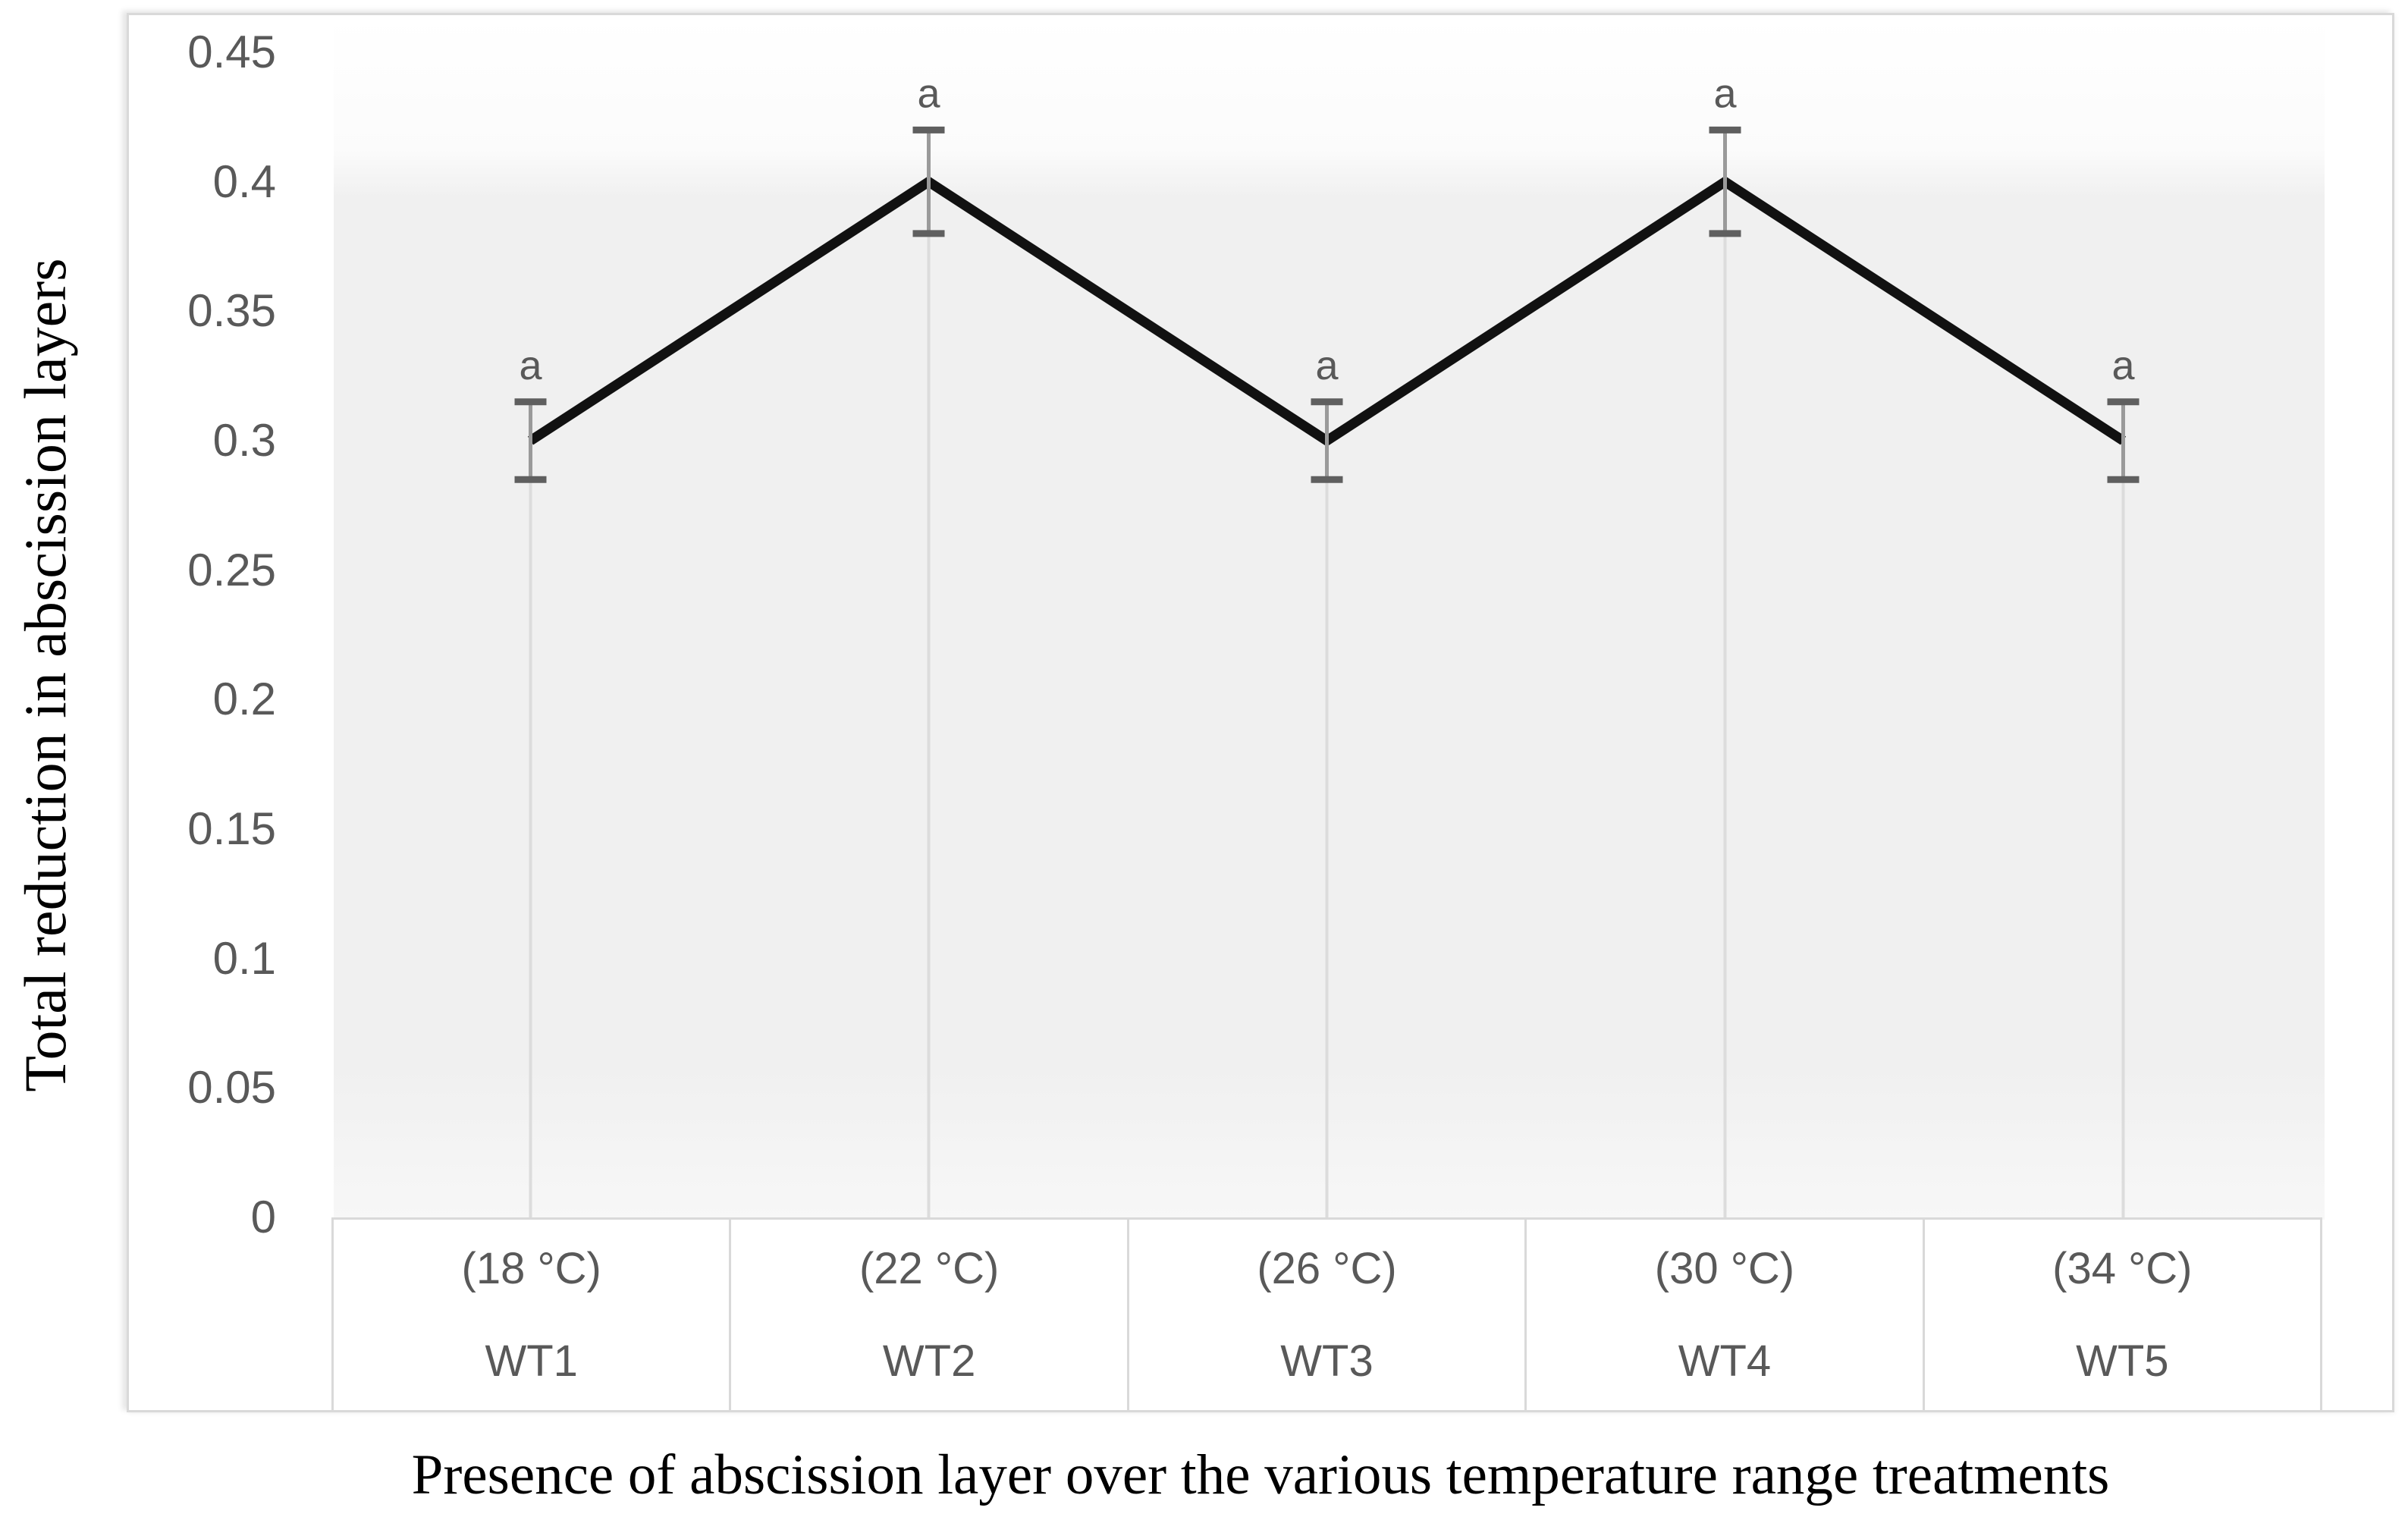  I want to click on category-temperature-label: (34 °C), so click(2122, 1268).